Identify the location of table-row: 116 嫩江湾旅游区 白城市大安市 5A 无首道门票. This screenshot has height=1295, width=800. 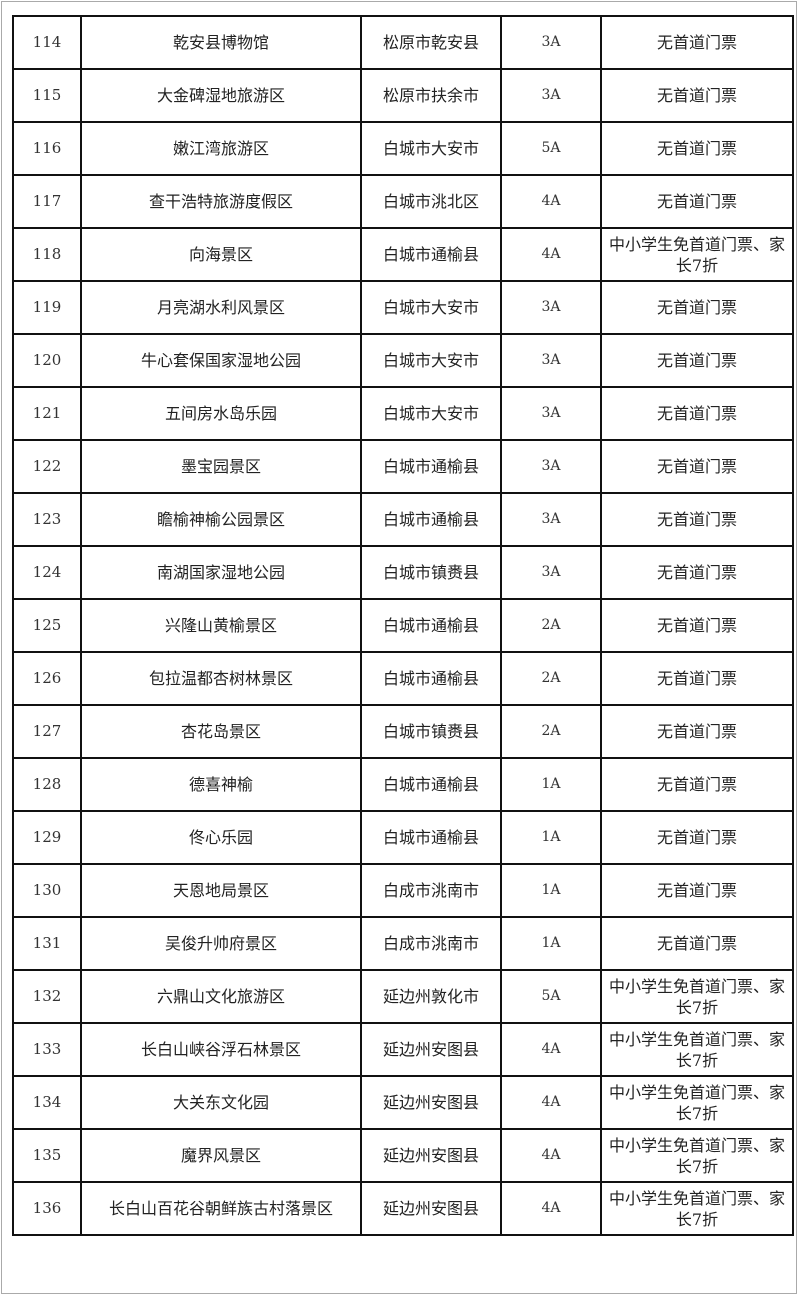
(403, 148).